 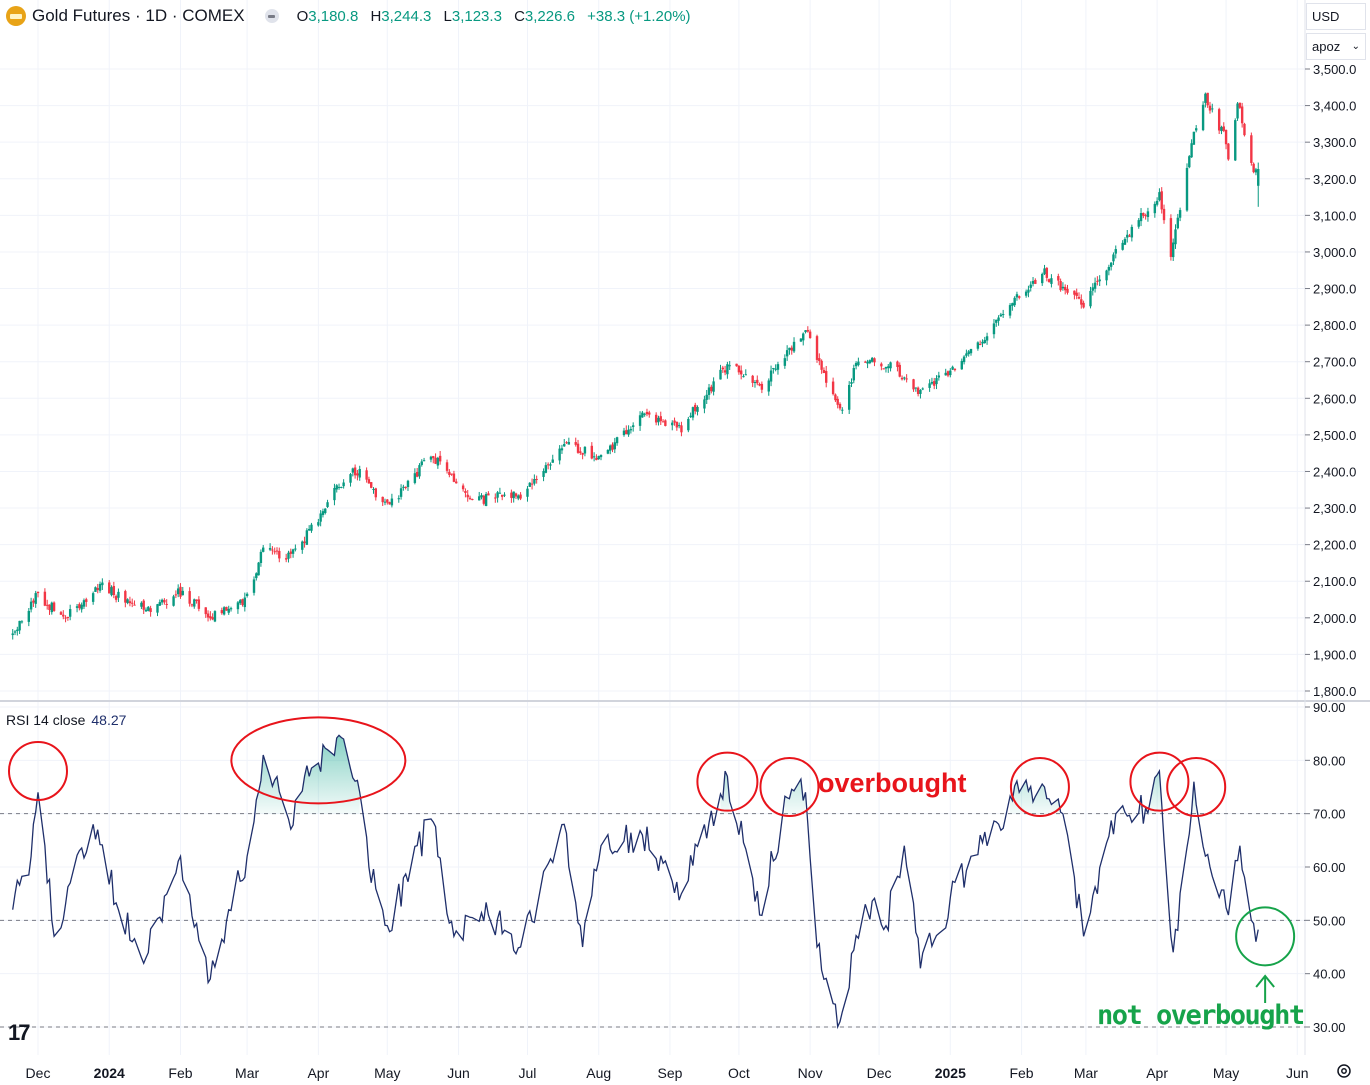 What do you see at coordinates (1200, 1015) in the screenshot?
I see `not-overbought-label: not overbought` at bounding box center [1200, 1015].